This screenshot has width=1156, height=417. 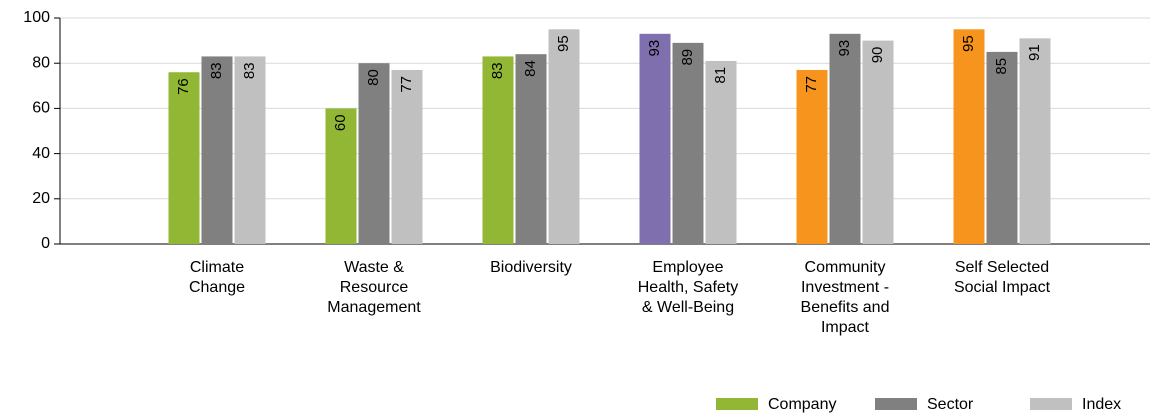 I want to click on x-tick-label: Resource, so click(x=374, y=287).